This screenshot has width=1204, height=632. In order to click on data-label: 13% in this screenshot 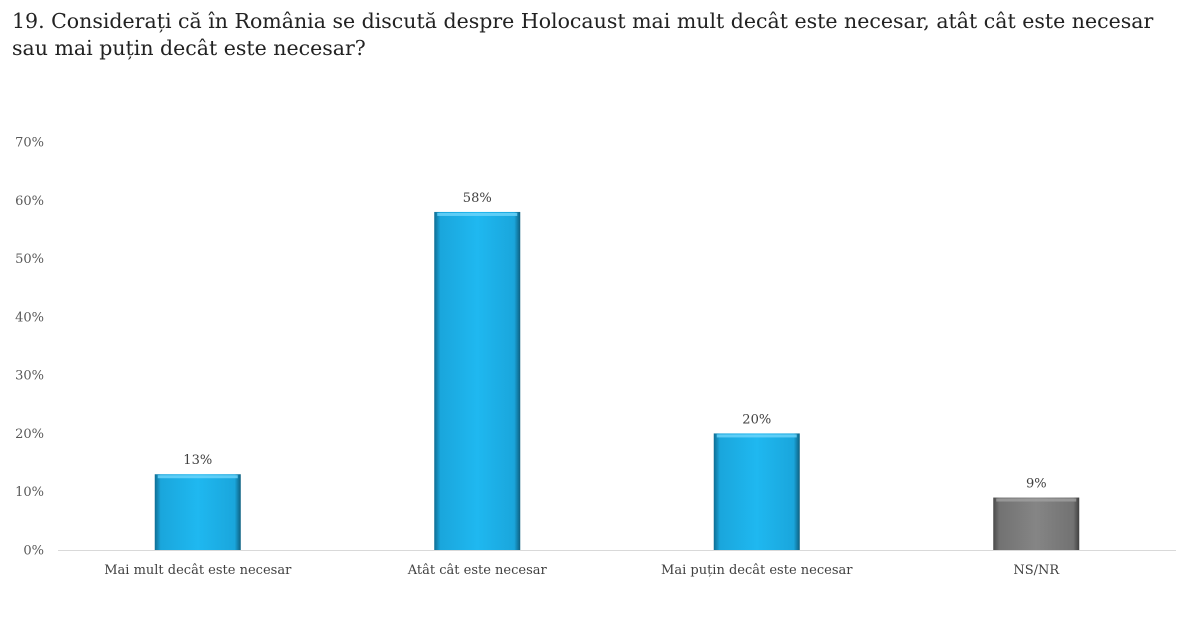, I will do `click(197, 460)`.